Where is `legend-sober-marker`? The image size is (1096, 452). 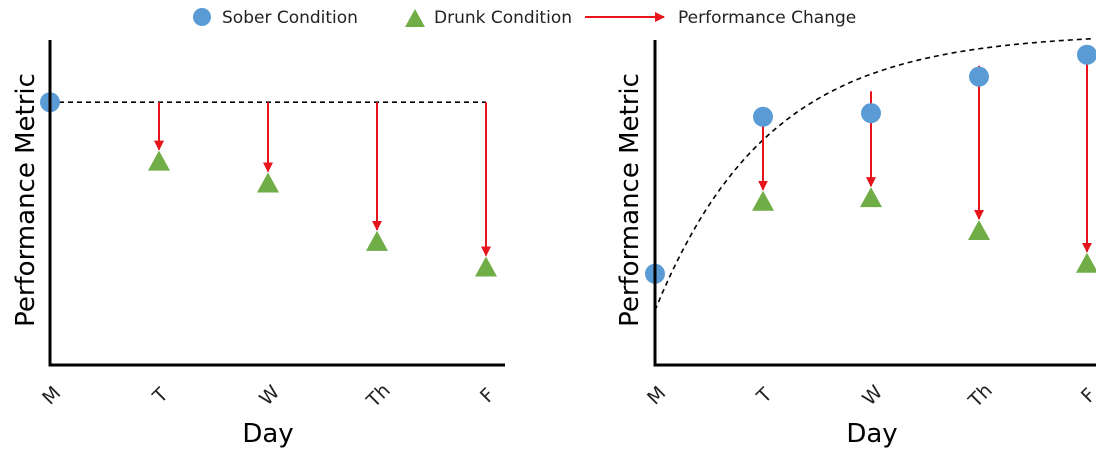
legend-sober-marker is located at coordinates (202, 17).